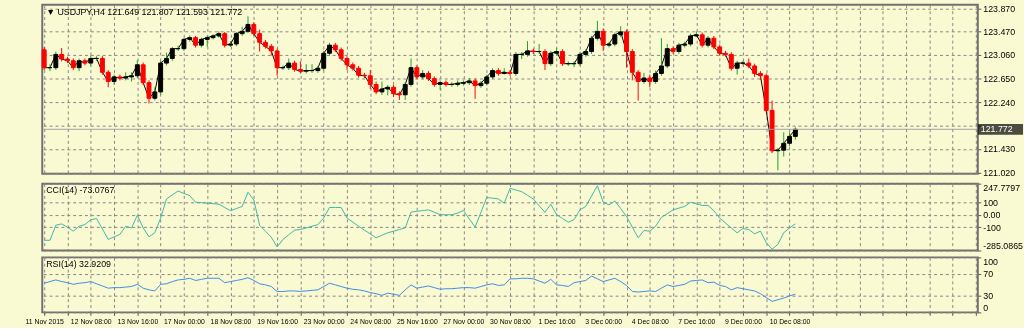 This screenshot has width=1024, height=329. Describe the element at coordinates (999, 79) in the screenshot. I see `y-tick-label: 122.650` at that location.